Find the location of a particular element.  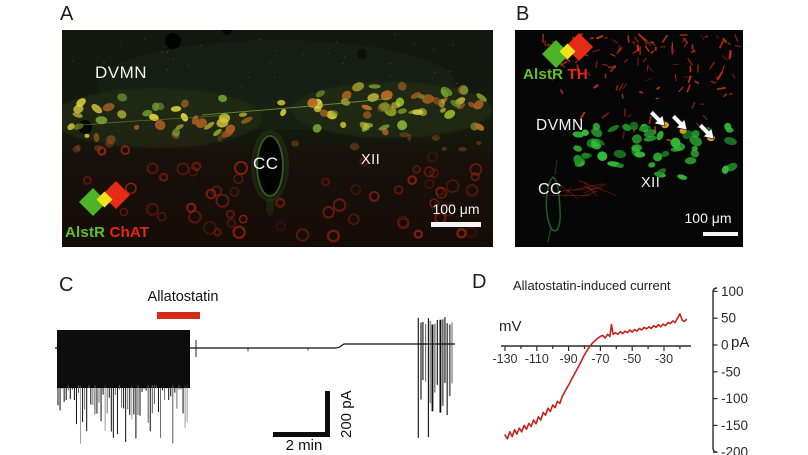

current-scale-label: 200 pA is located at coordinates (346, 414).